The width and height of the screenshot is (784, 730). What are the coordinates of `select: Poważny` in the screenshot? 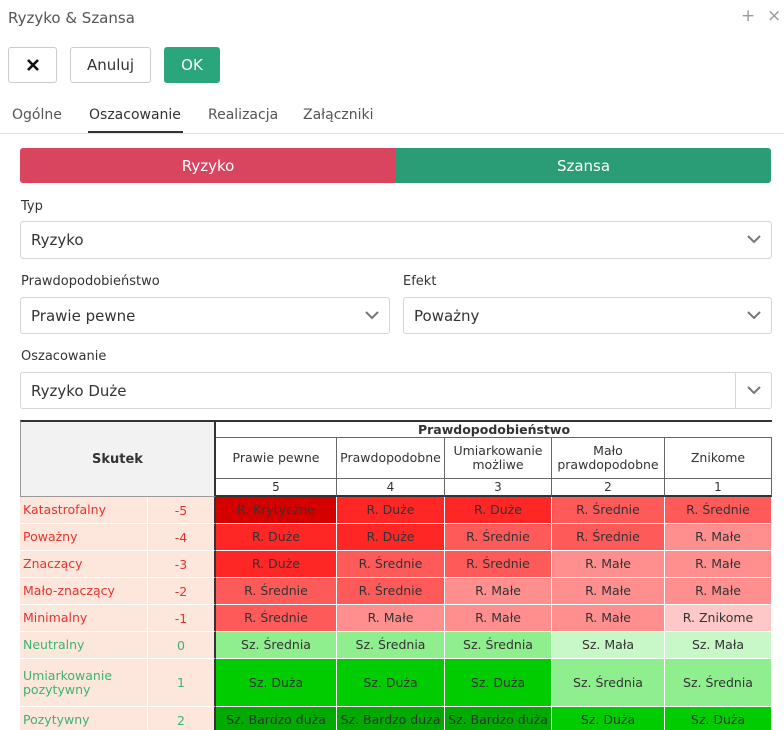 It's located at (587, 315).